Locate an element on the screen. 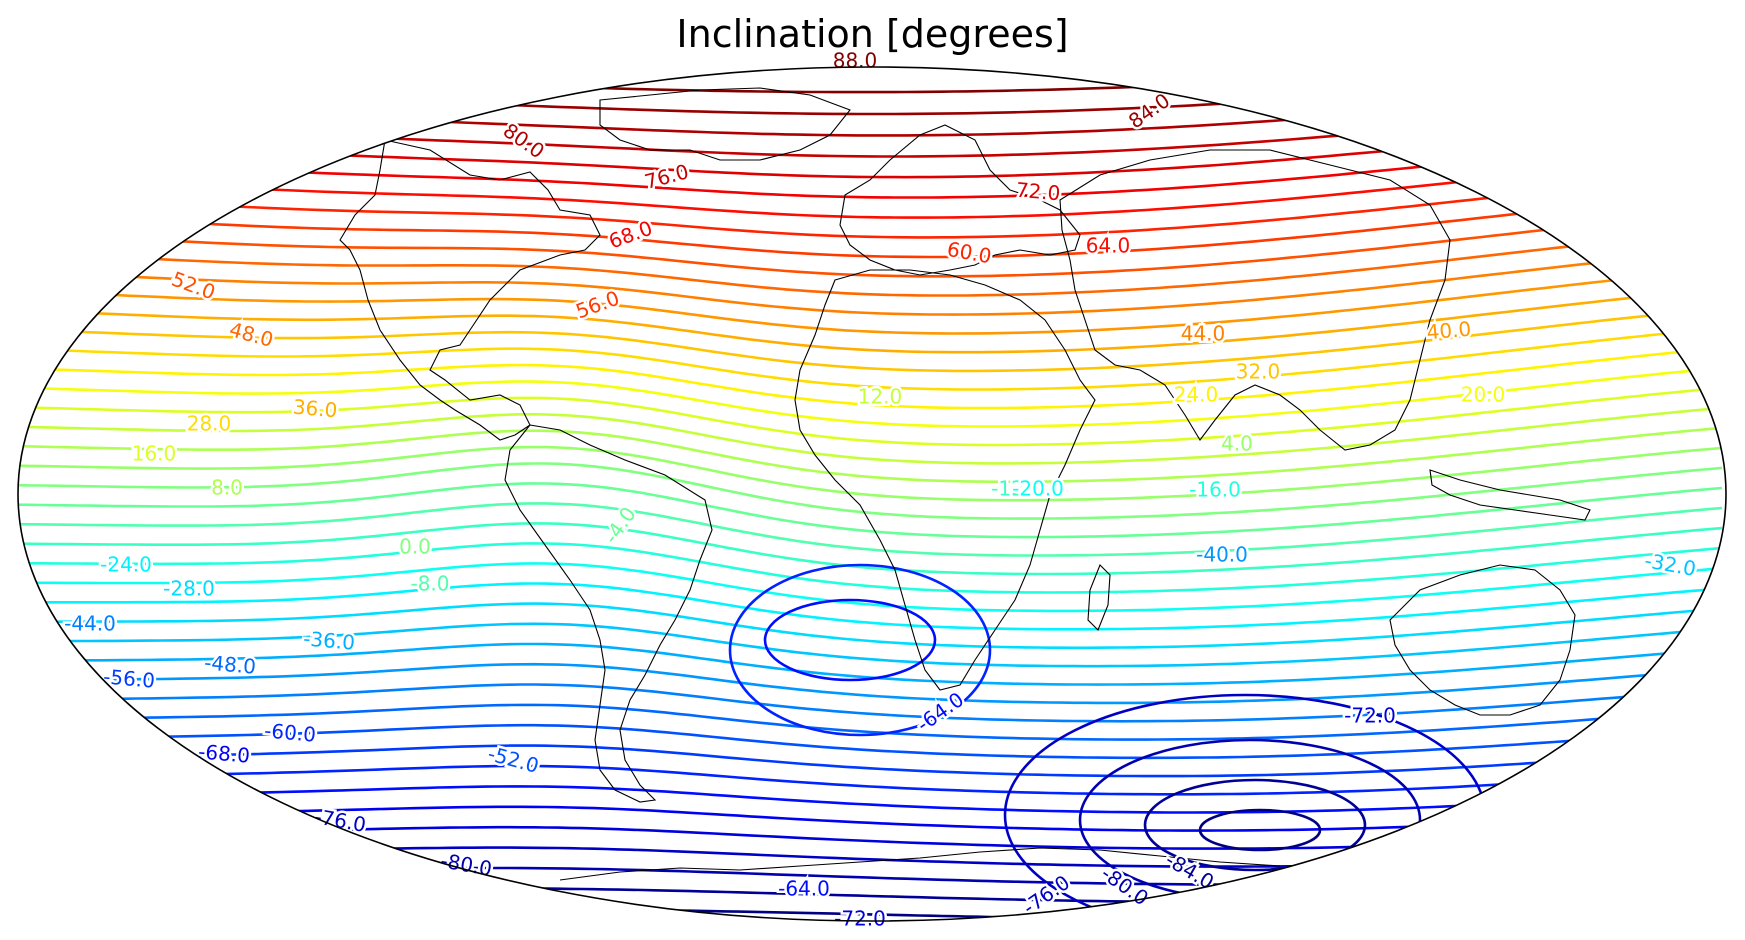  coastline-south-america is located at coordinates (608, 613).